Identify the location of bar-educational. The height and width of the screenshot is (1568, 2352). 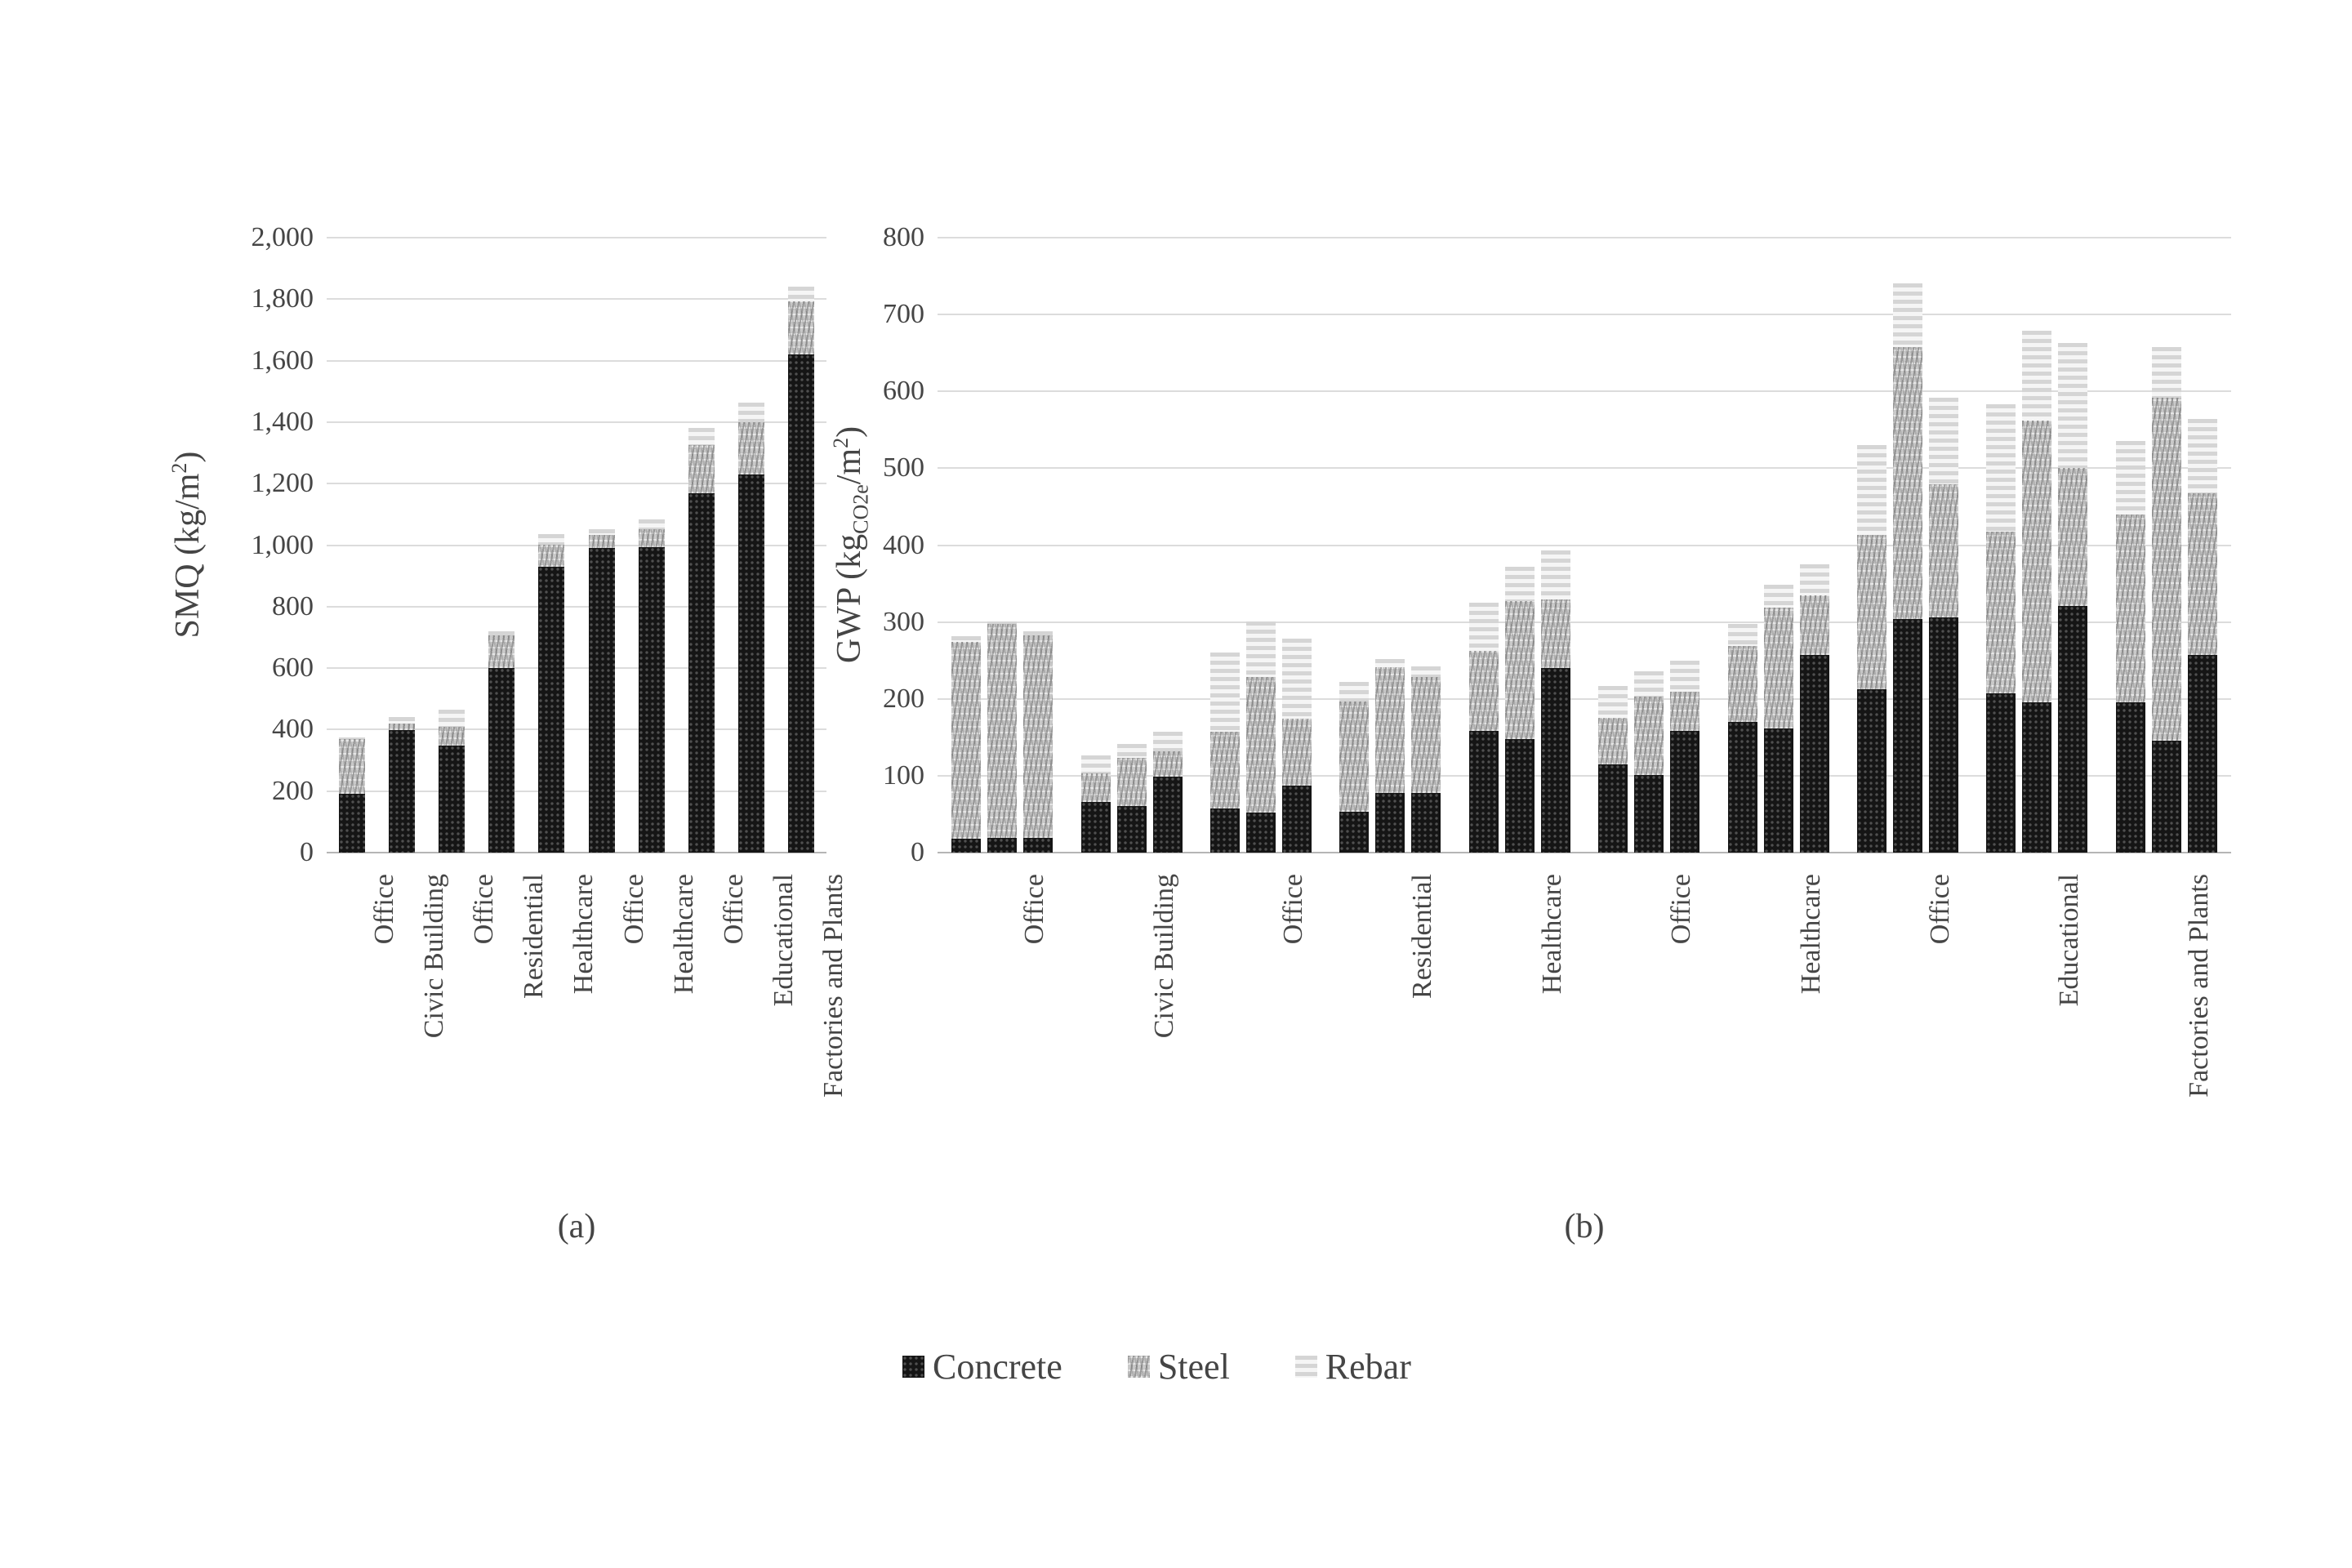
(2001, 628).